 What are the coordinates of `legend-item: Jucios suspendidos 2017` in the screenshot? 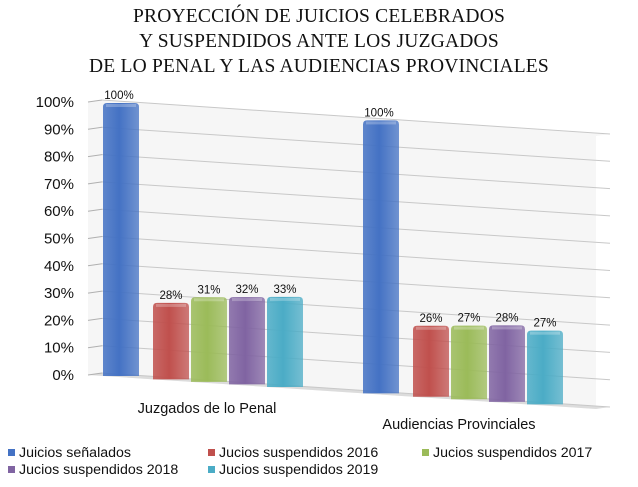 It's located at (507, 453).